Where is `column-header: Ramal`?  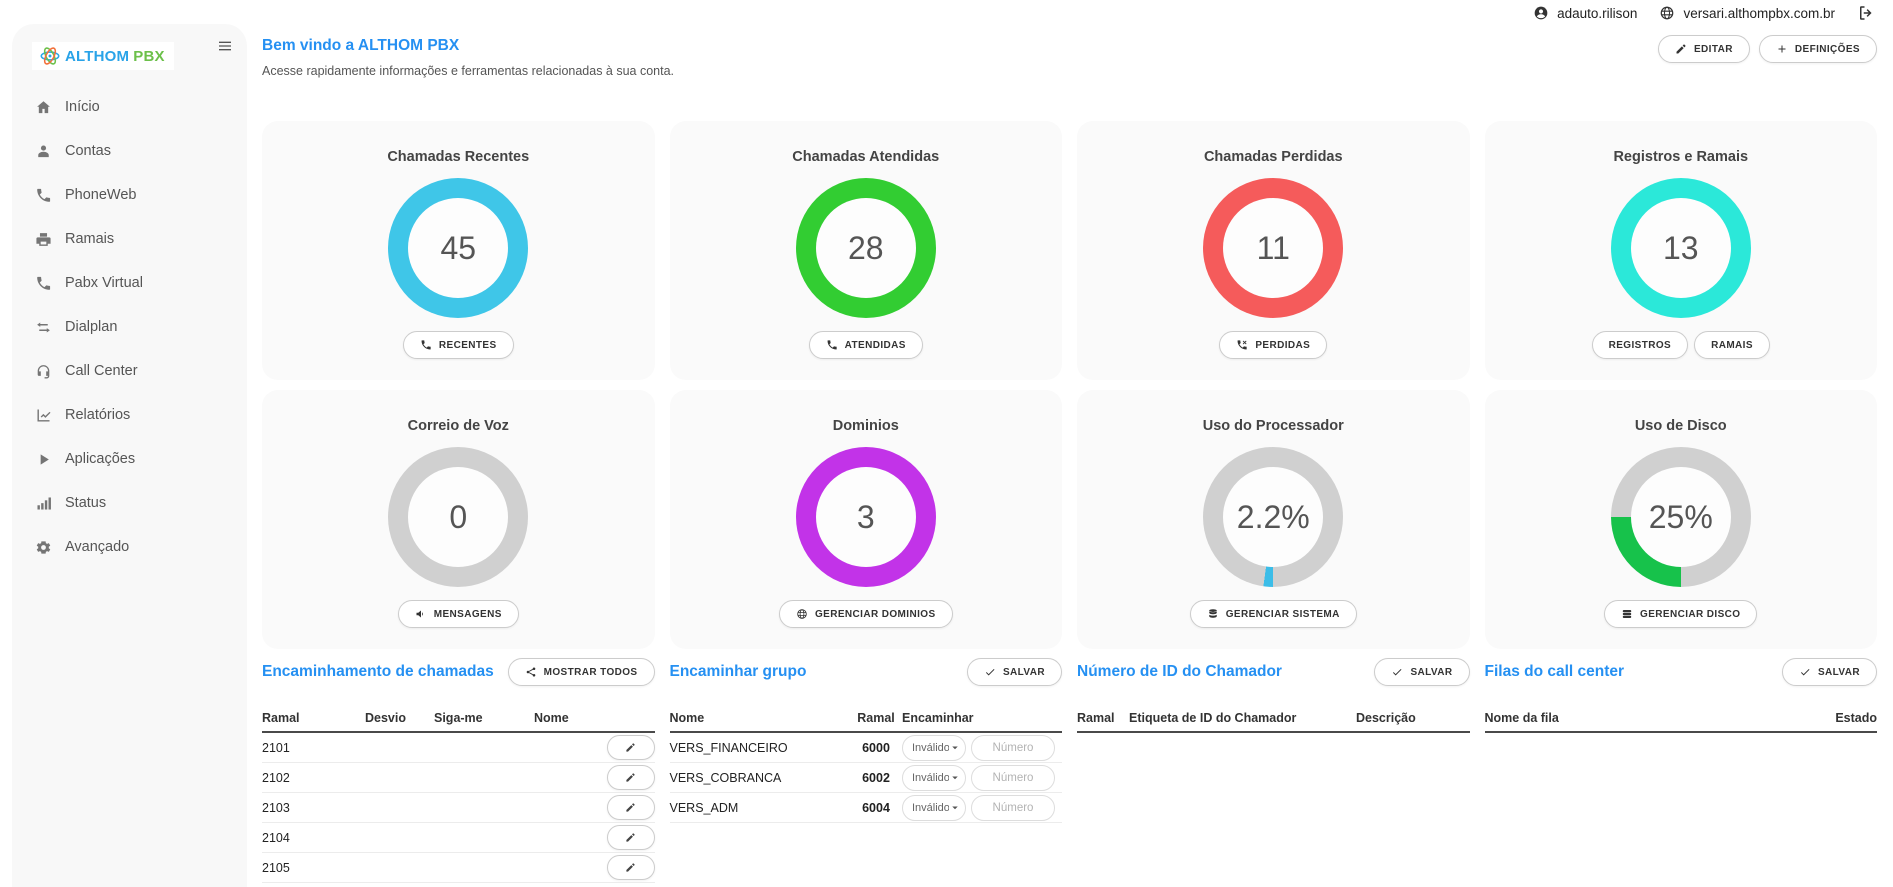 column-header: Ramal is located at coordinates (876, 718).